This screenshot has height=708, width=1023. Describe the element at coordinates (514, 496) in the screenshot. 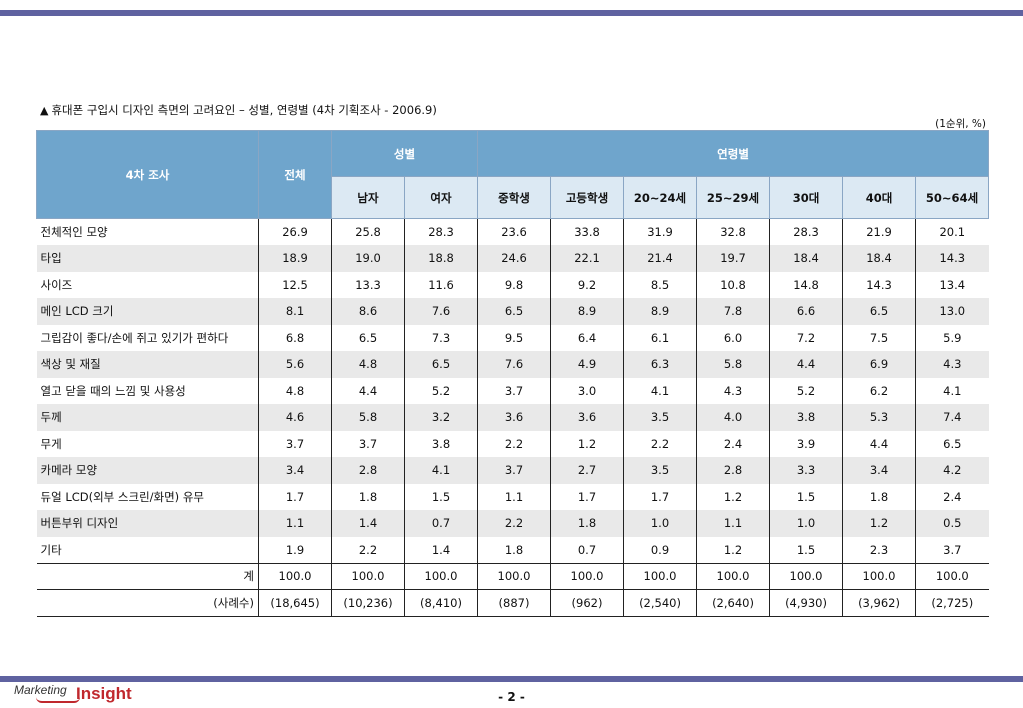

I see `value-cell: 1.1` at that location.